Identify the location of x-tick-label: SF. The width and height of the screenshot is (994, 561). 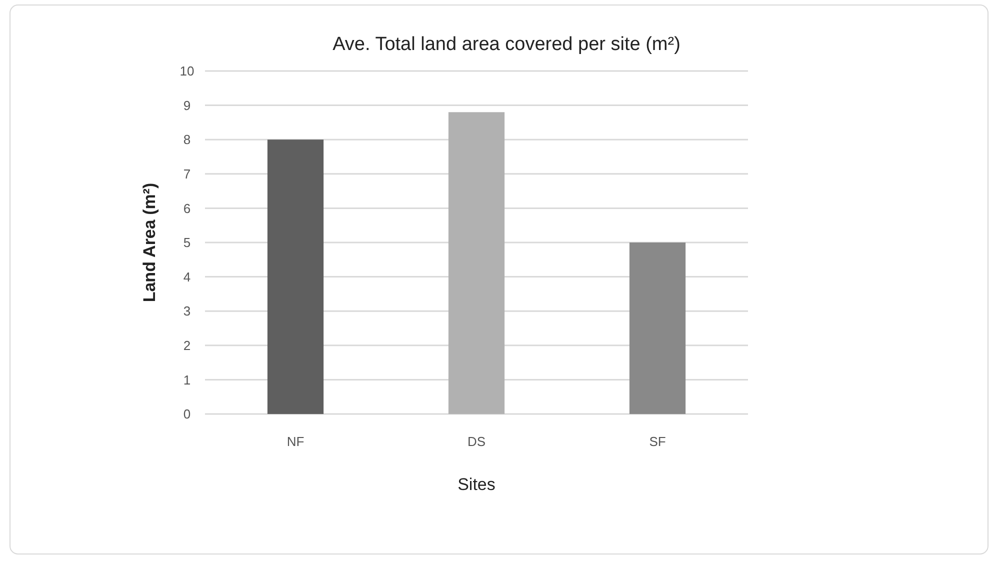
(657, 441).